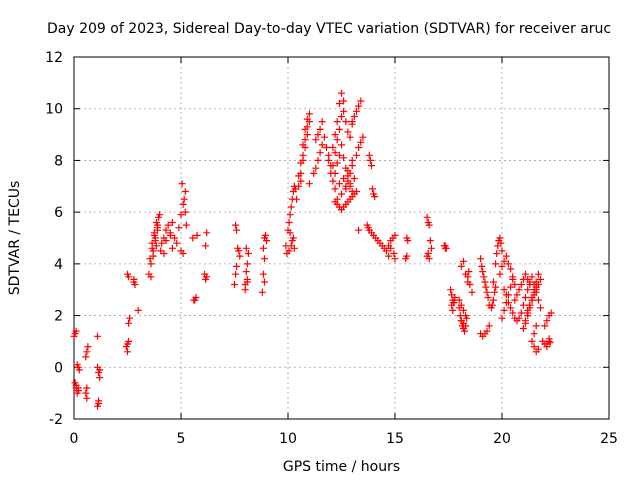 The height and width of the screenshot is (480, 640). Describe the element at coordinates (395, 439) in the screenshot. I see `x-tick-label: 15` at that location.